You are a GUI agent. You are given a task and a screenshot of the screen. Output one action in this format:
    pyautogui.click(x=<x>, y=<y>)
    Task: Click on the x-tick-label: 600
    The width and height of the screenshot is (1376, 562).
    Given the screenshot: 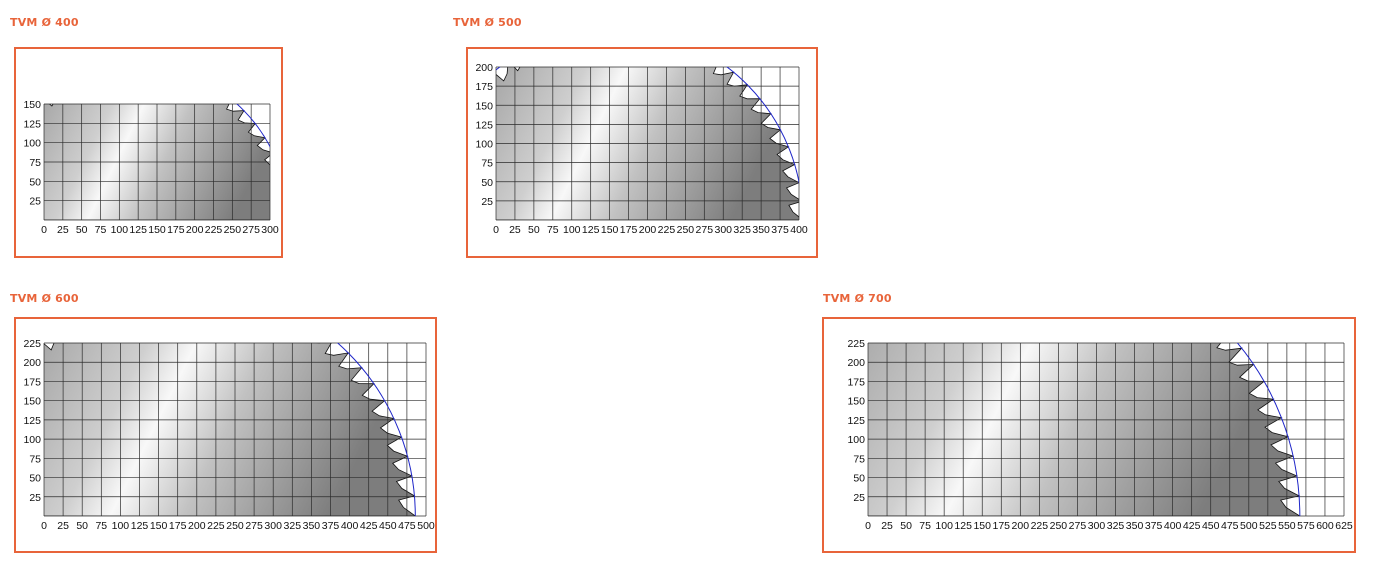 What is the action you would take?
    pyautogui.click(x=1325, y=526)
    